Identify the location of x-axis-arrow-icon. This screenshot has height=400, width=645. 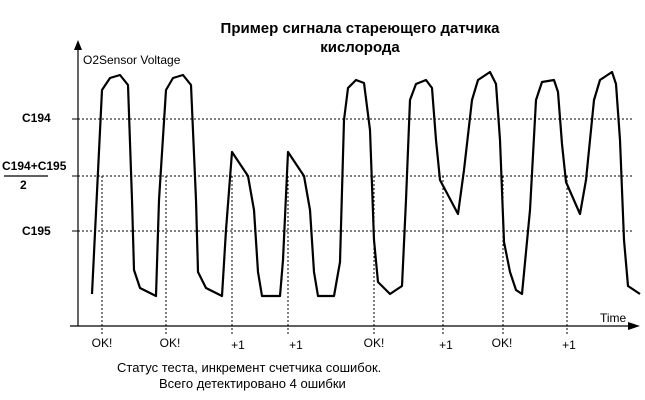
(634, 326).